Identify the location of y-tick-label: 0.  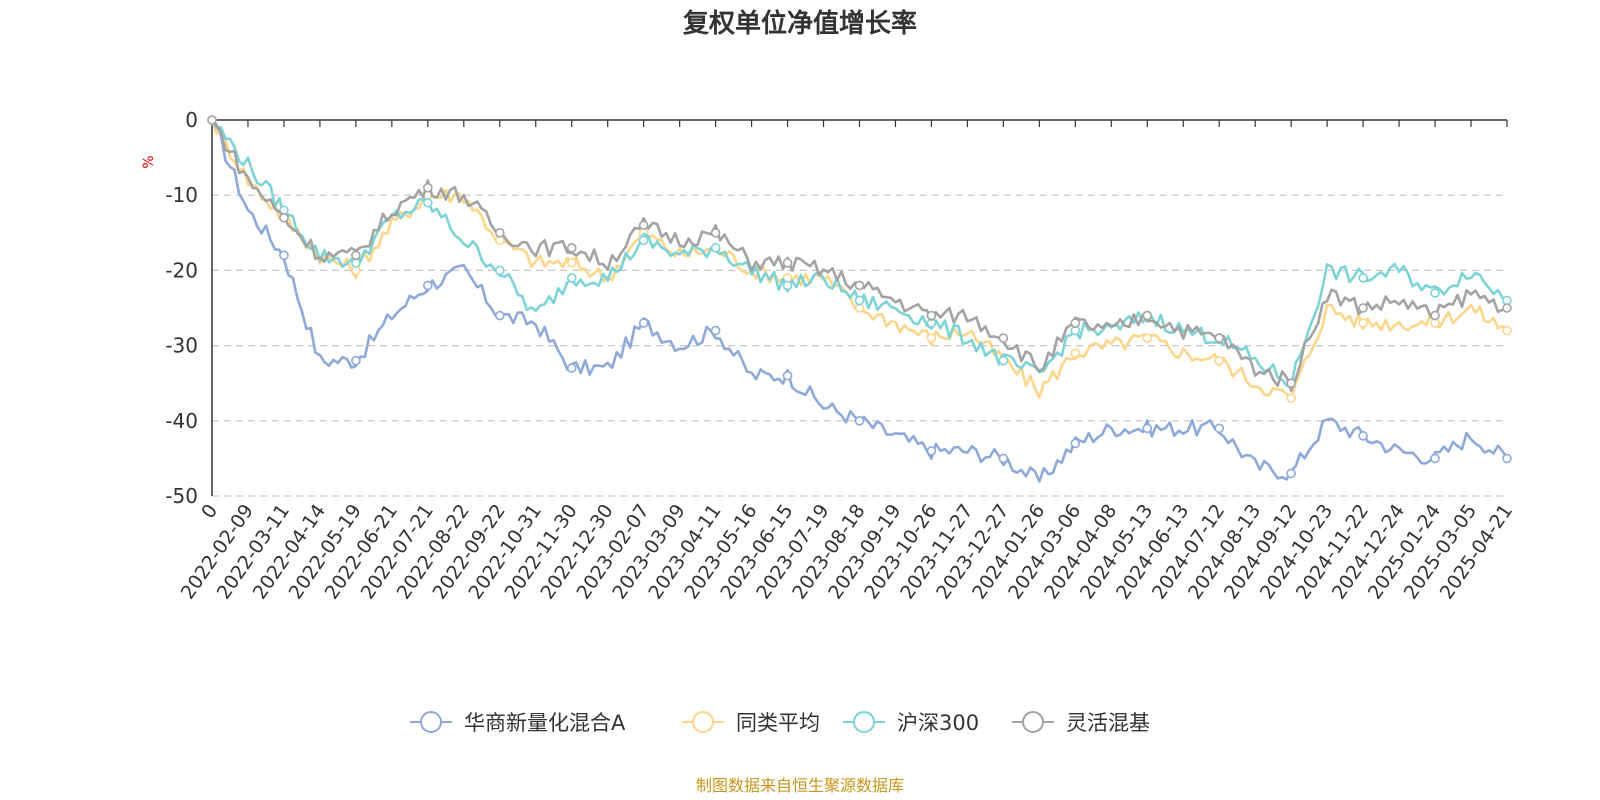
(191, 120).